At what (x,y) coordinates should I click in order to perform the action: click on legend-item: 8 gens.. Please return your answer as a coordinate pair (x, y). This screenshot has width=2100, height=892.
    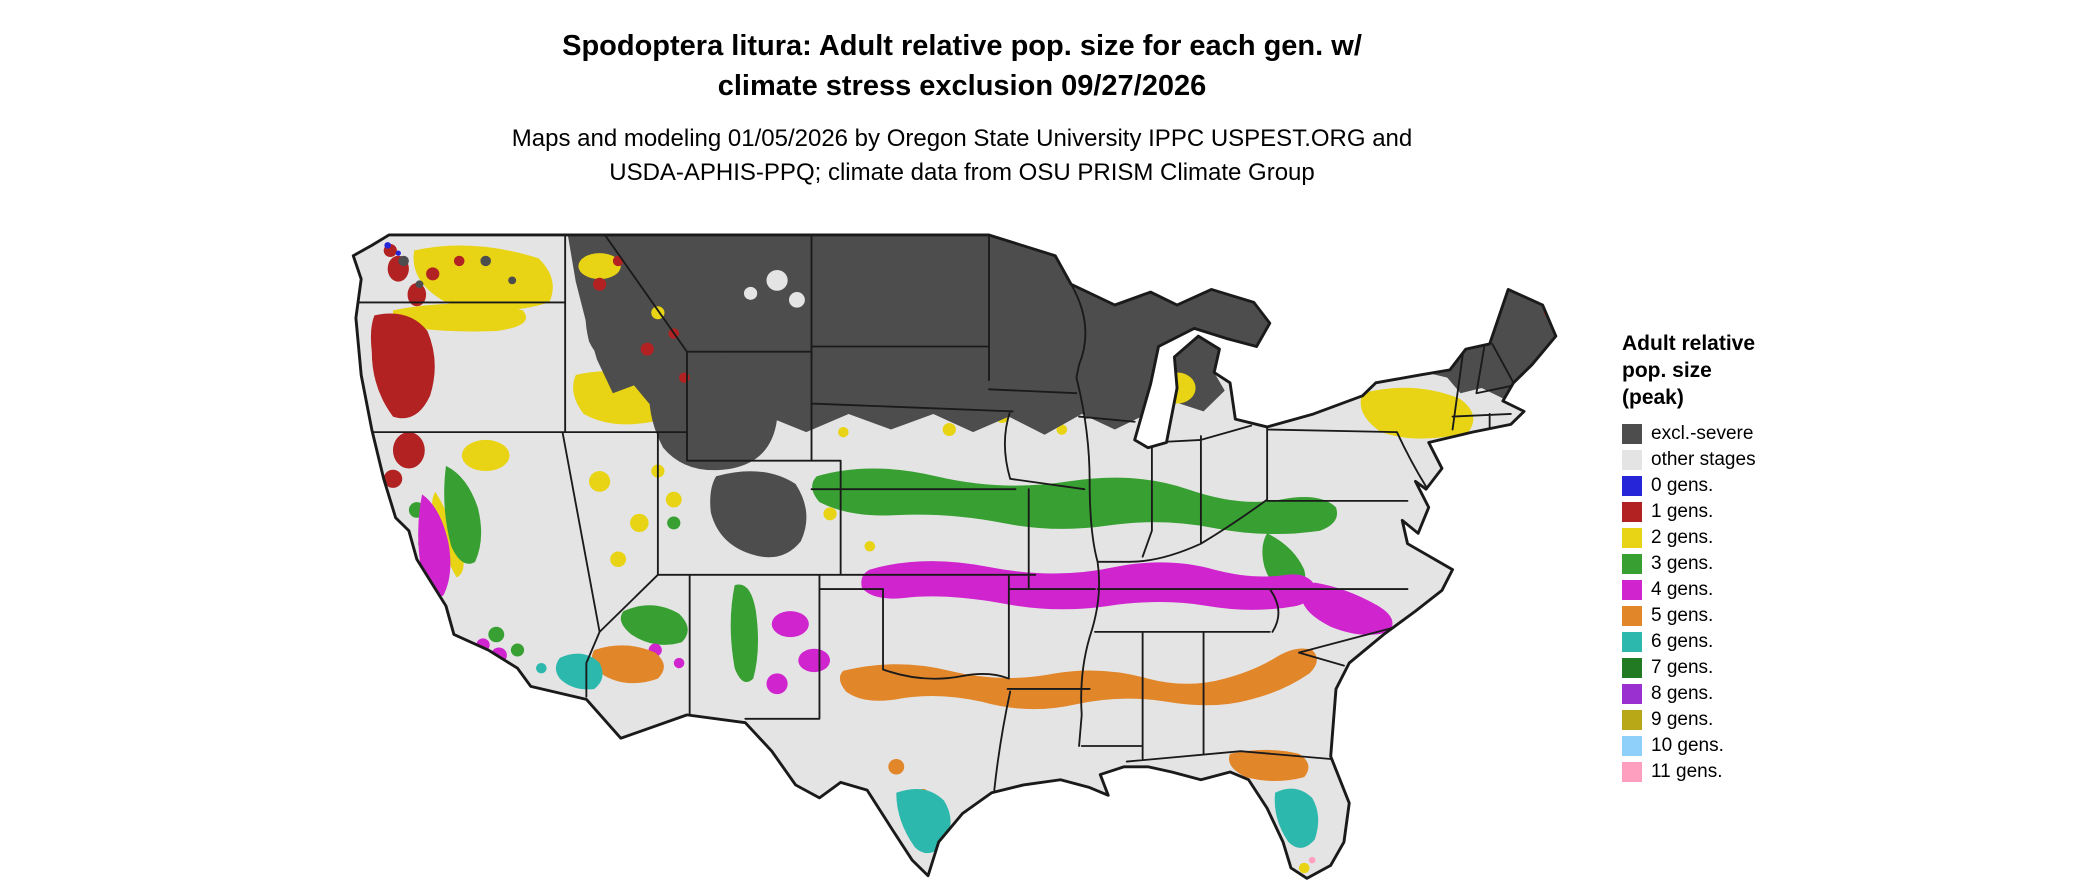
    Looking at the image, I should click on (1732, 694).